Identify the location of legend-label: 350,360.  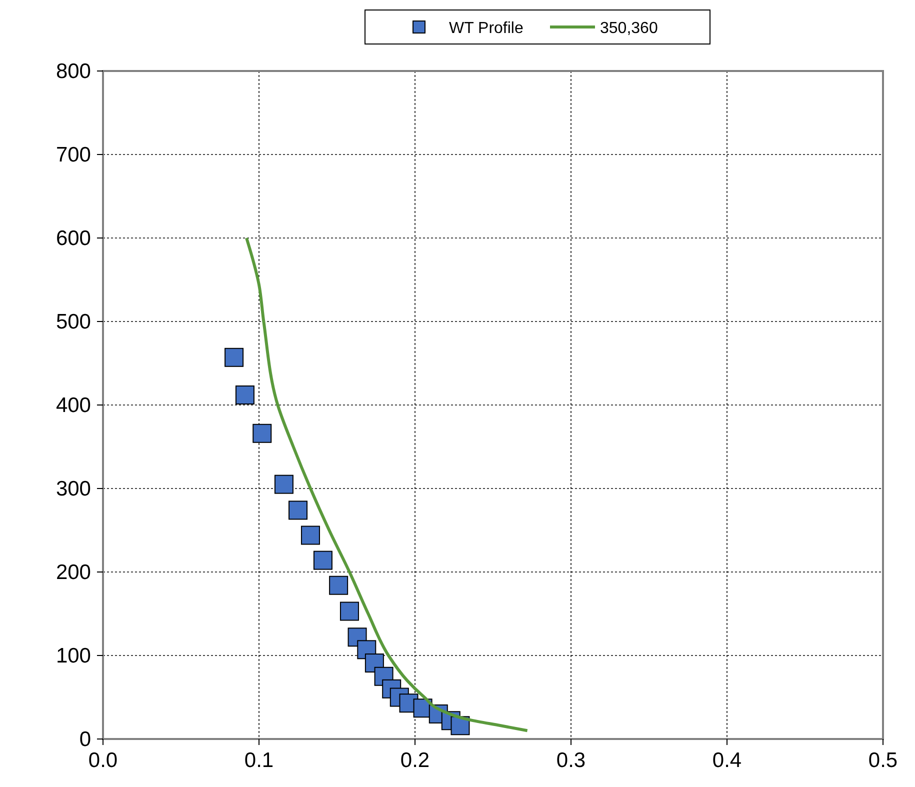
(629, 28).